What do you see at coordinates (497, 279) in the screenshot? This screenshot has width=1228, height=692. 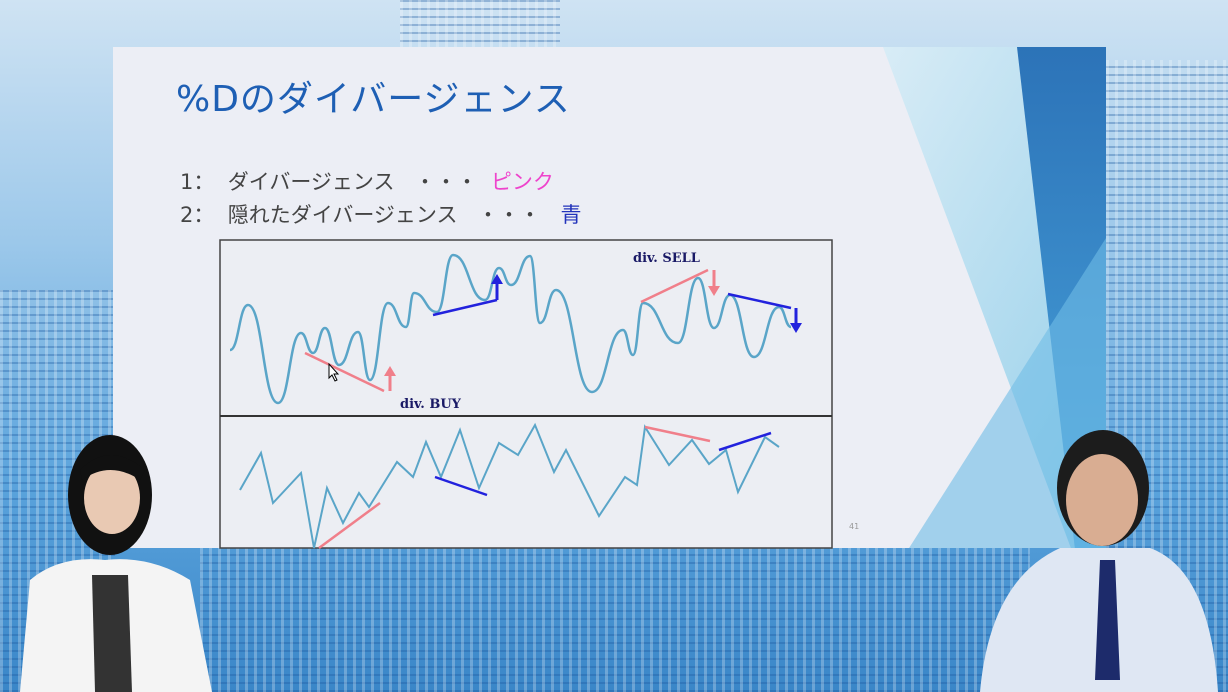 I see `hidden-buy-arrow-icon-head` at bounding box center [497, 279].